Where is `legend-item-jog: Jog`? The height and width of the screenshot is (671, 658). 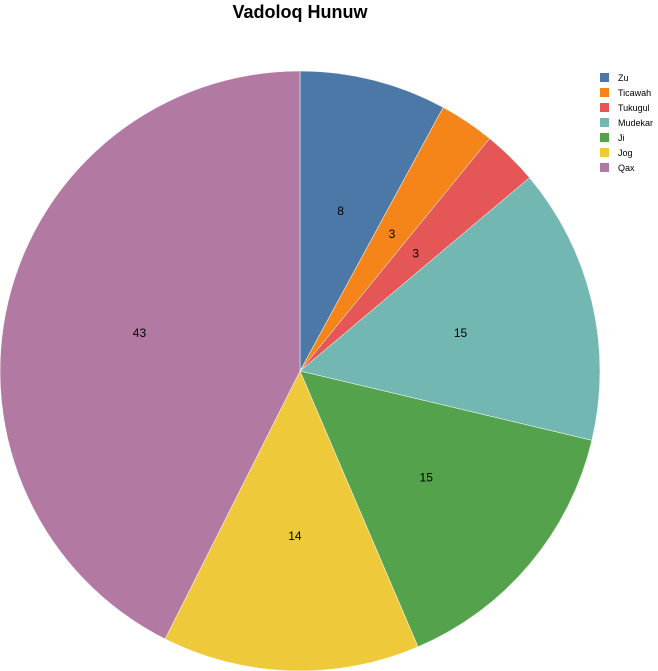
legend-item-jog: Jog is located at coordinates (626, 152).